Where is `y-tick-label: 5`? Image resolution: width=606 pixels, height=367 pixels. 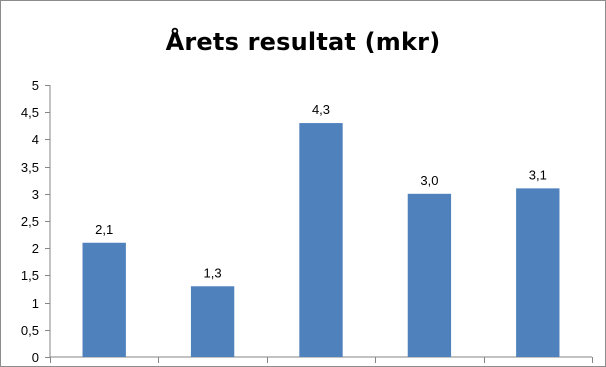
y-tick-label: 5 is located at coordinates (35, 85).